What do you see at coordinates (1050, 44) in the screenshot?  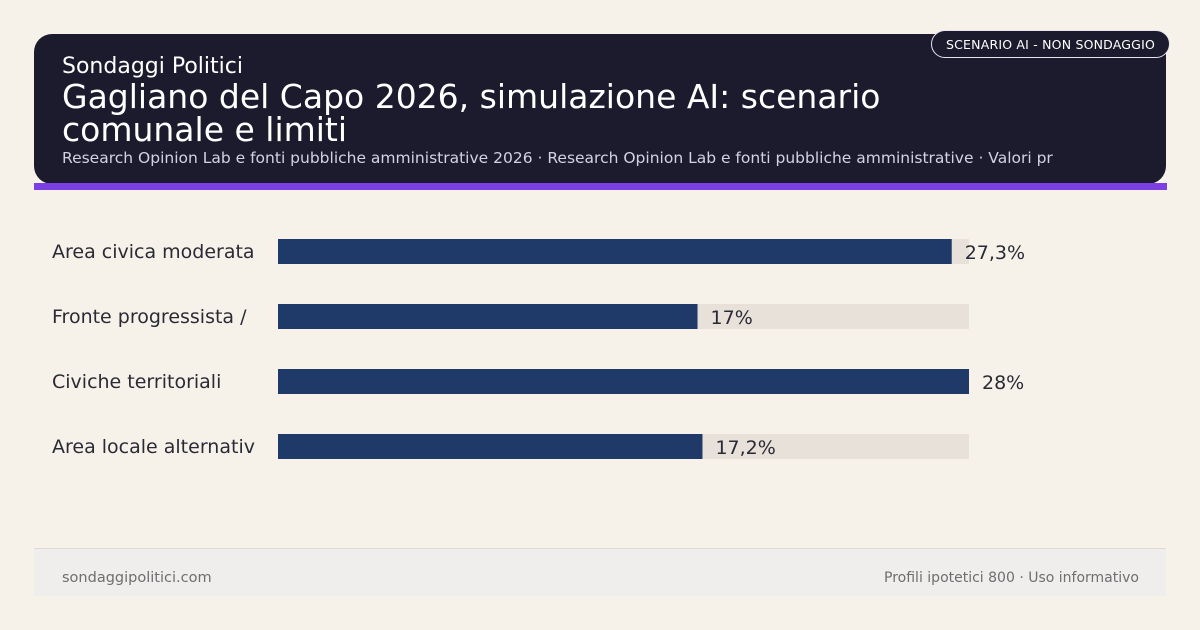 I see `scenario-badge: SCENARIO AI - NON SONDAGGIO` at bounding box center [1050, 44].